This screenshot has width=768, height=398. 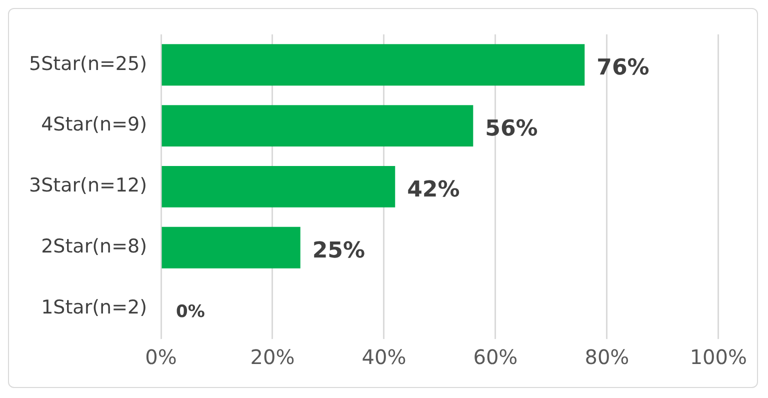 What do you see at coordinates (495, 357) in the screenshot?
I see `x-tick-label: 60%` at bounding box center [495, 357].